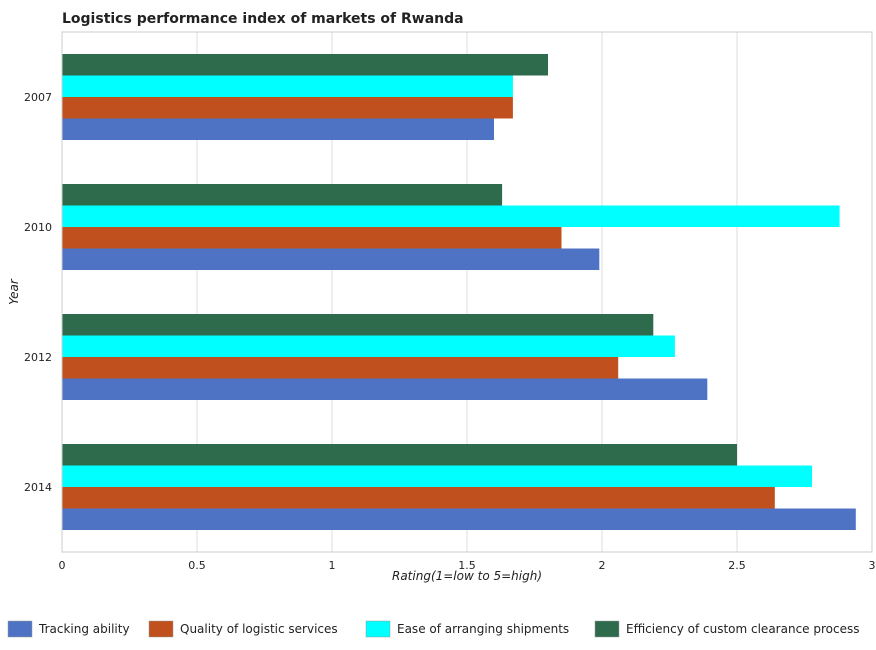  I want to click on bar-ease-of-arranging-shipments-2012, so click(368, 346).